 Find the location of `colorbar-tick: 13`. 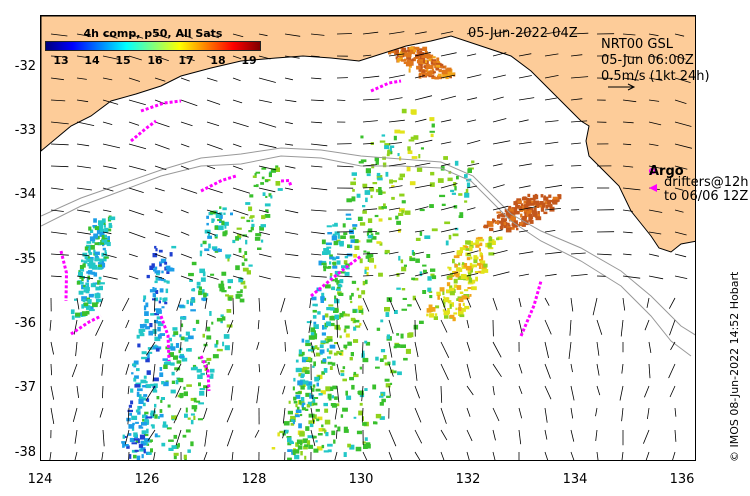

colorbar-tick: 13 is located at coordinates (61, 60).